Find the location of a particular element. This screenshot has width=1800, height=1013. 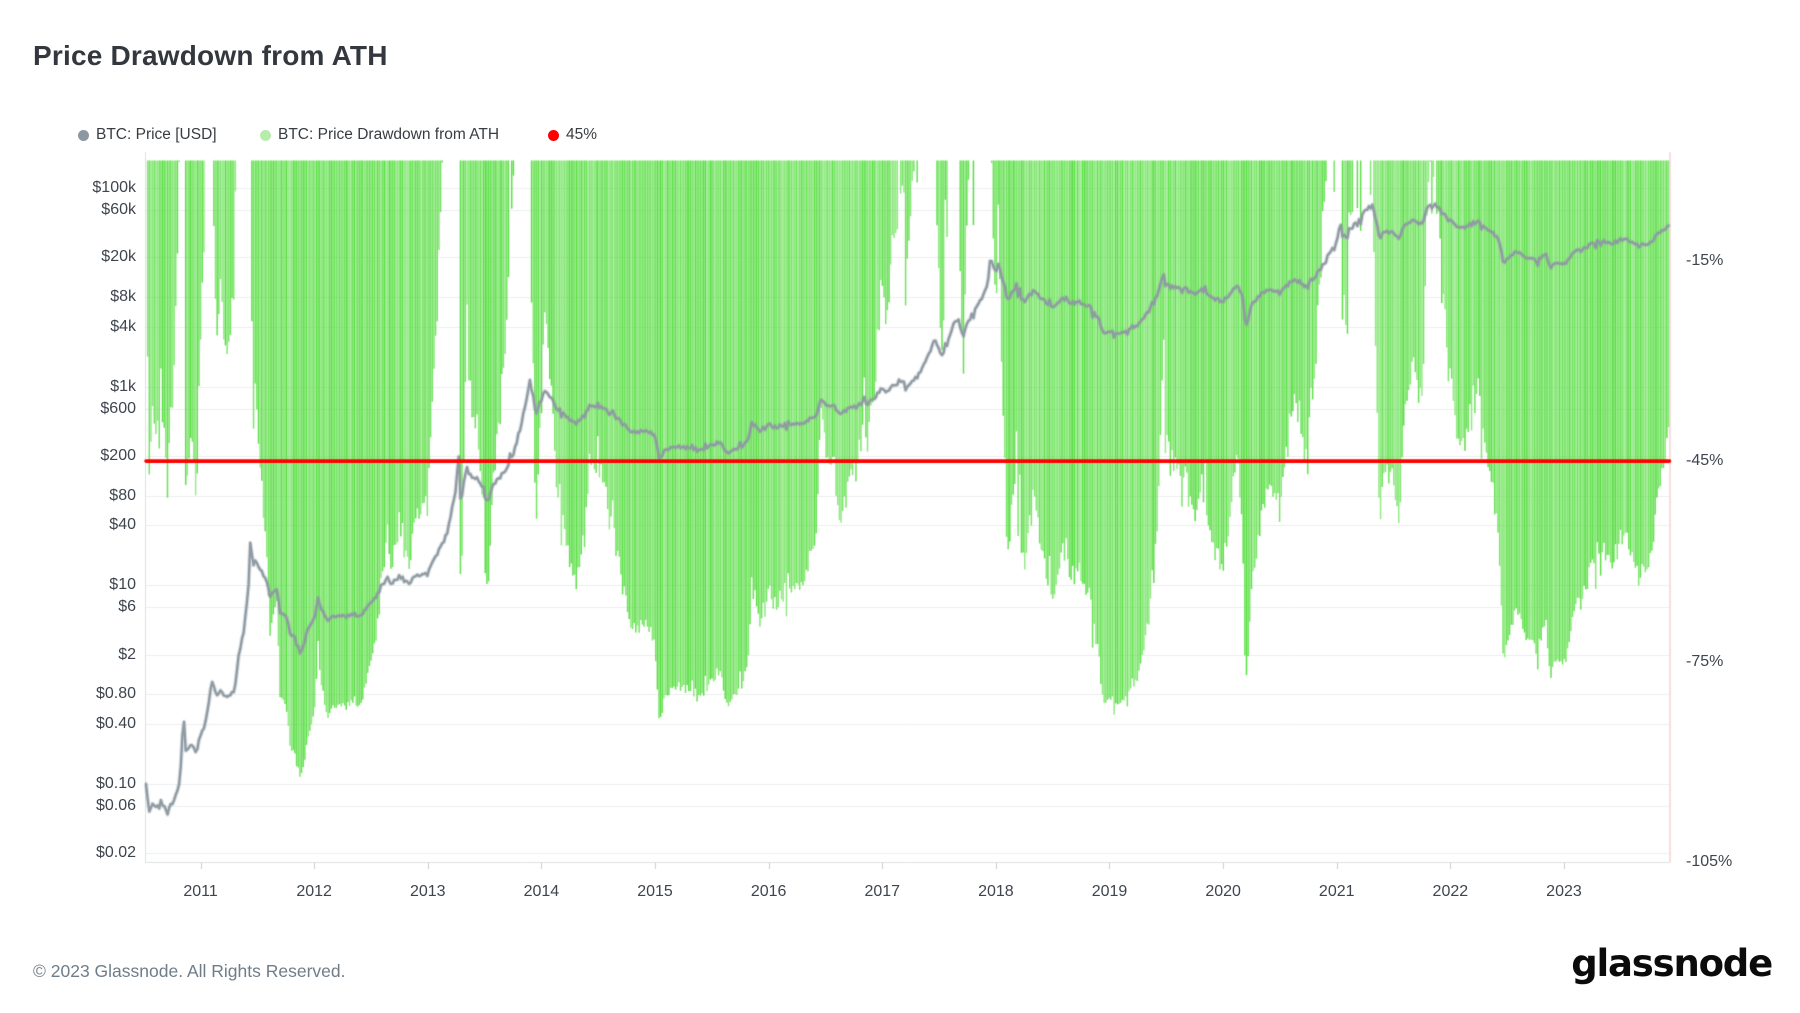

legend-label-drawdown: BTC: Price Drawdown from ATH is located at coordinates (389, 134).